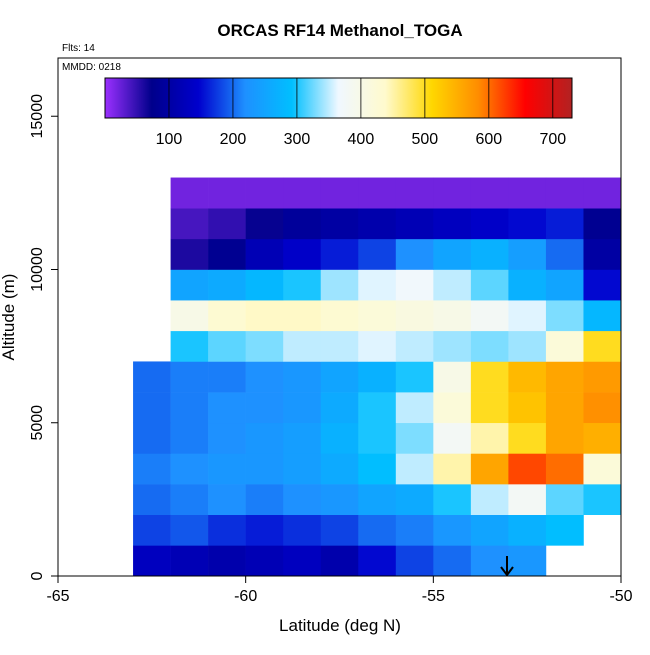  I want to click on y-axis-label: Altitude (m), so click(9, 317).